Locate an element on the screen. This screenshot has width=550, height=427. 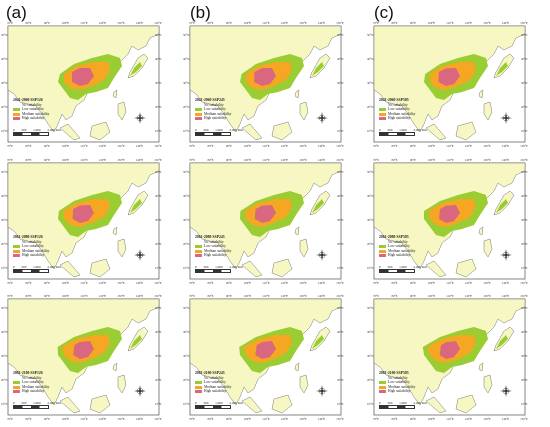
japan-suitable is located at coordinates (502, 69).